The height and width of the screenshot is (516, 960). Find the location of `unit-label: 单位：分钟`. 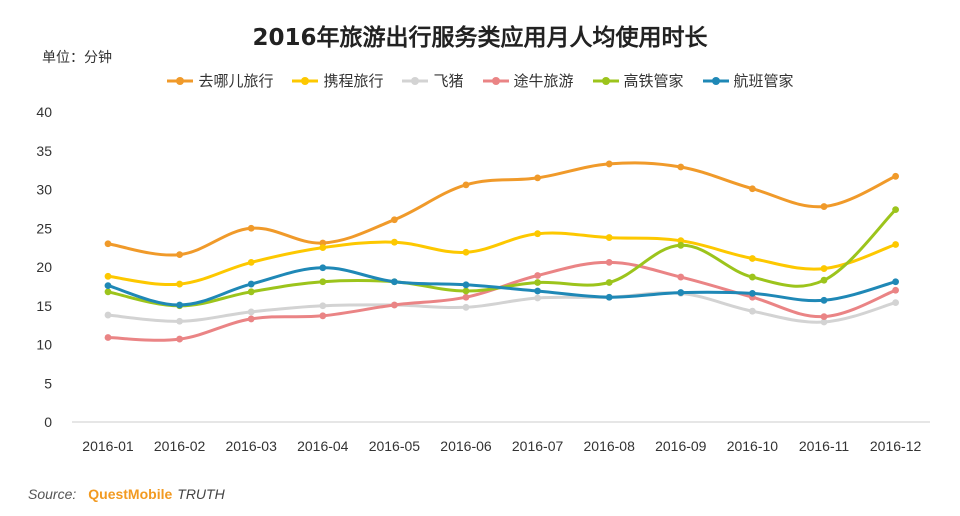

unit-label: 单位：分钟 is located at coordinates (77, 58).